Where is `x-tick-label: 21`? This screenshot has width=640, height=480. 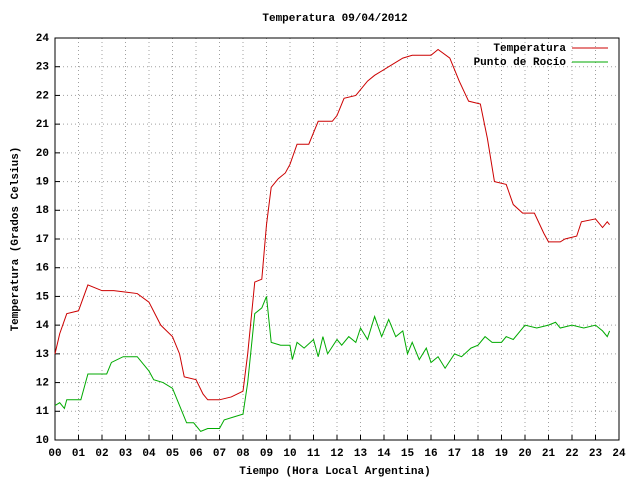 x-tick-label: 21 is located at coordinates (549, 454).